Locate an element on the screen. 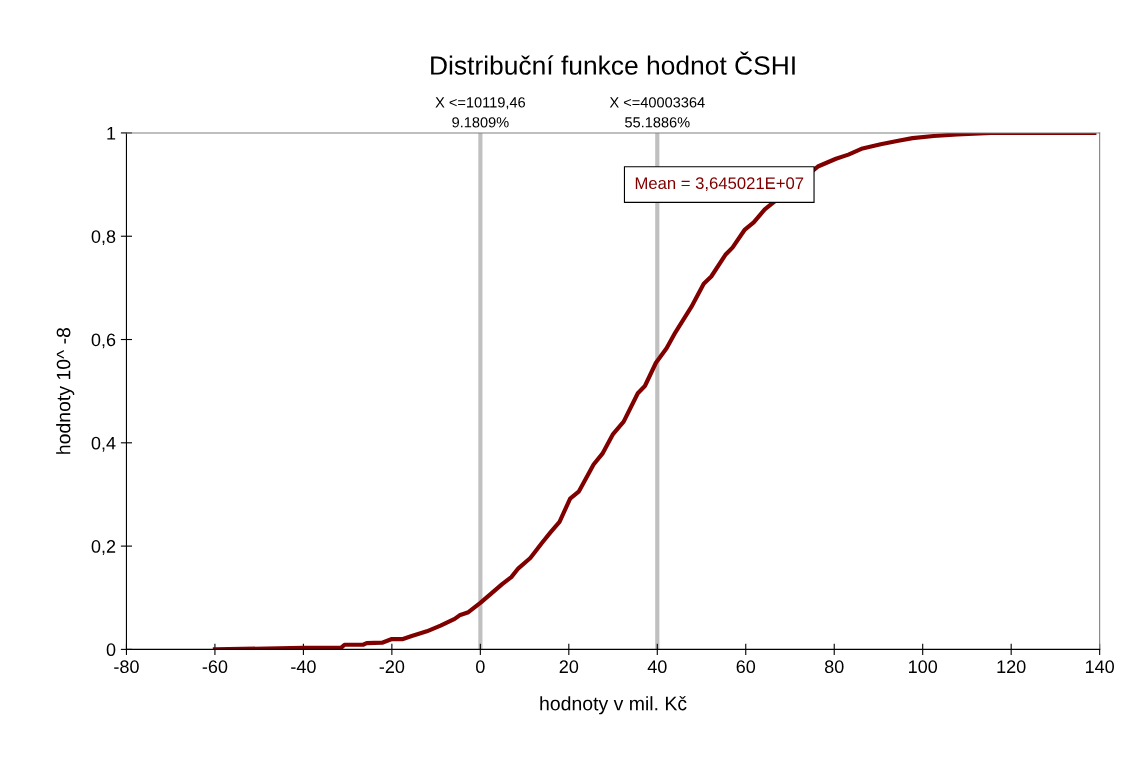  x-tick-label: -80 is located at coordinates (126, 667).